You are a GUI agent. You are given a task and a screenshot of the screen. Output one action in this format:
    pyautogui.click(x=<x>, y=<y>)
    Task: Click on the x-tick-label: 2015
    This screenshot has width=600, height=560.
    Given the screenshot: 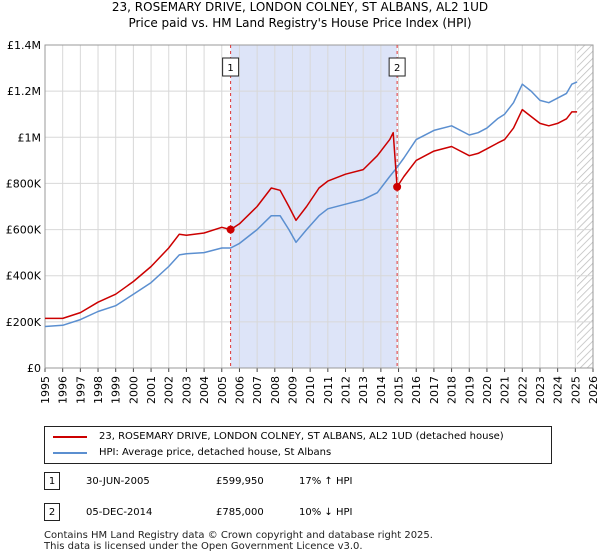 What is the action you would take?
    pyautogui.click(x=399, y=390)
    